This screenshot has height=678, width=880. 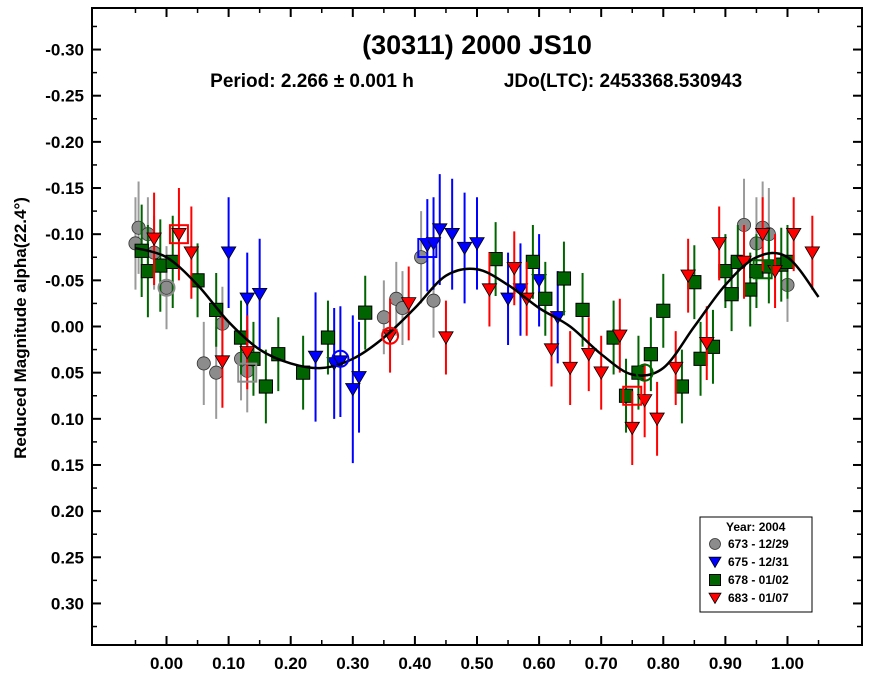 What do you see at coordinates (756, 527) in the screenshot?
I see `legend-title: Year: 2004` at bounding box center [756, 527].